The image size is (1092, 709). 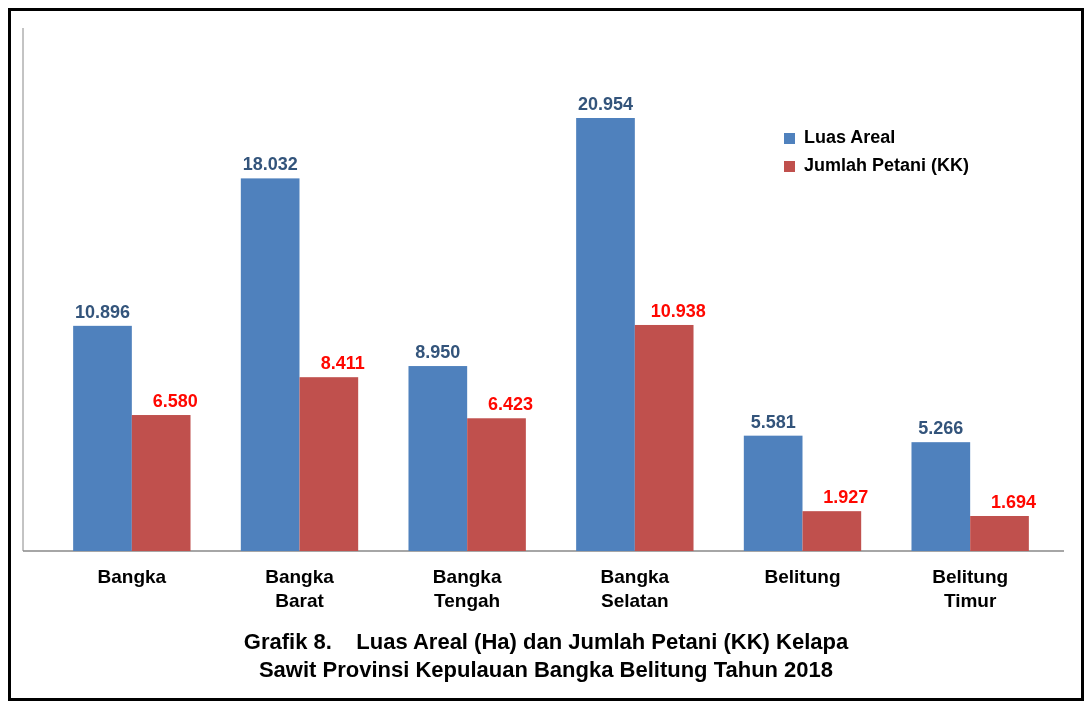 I want to click on data-label: 1.694, so click(x=1013, y=501).